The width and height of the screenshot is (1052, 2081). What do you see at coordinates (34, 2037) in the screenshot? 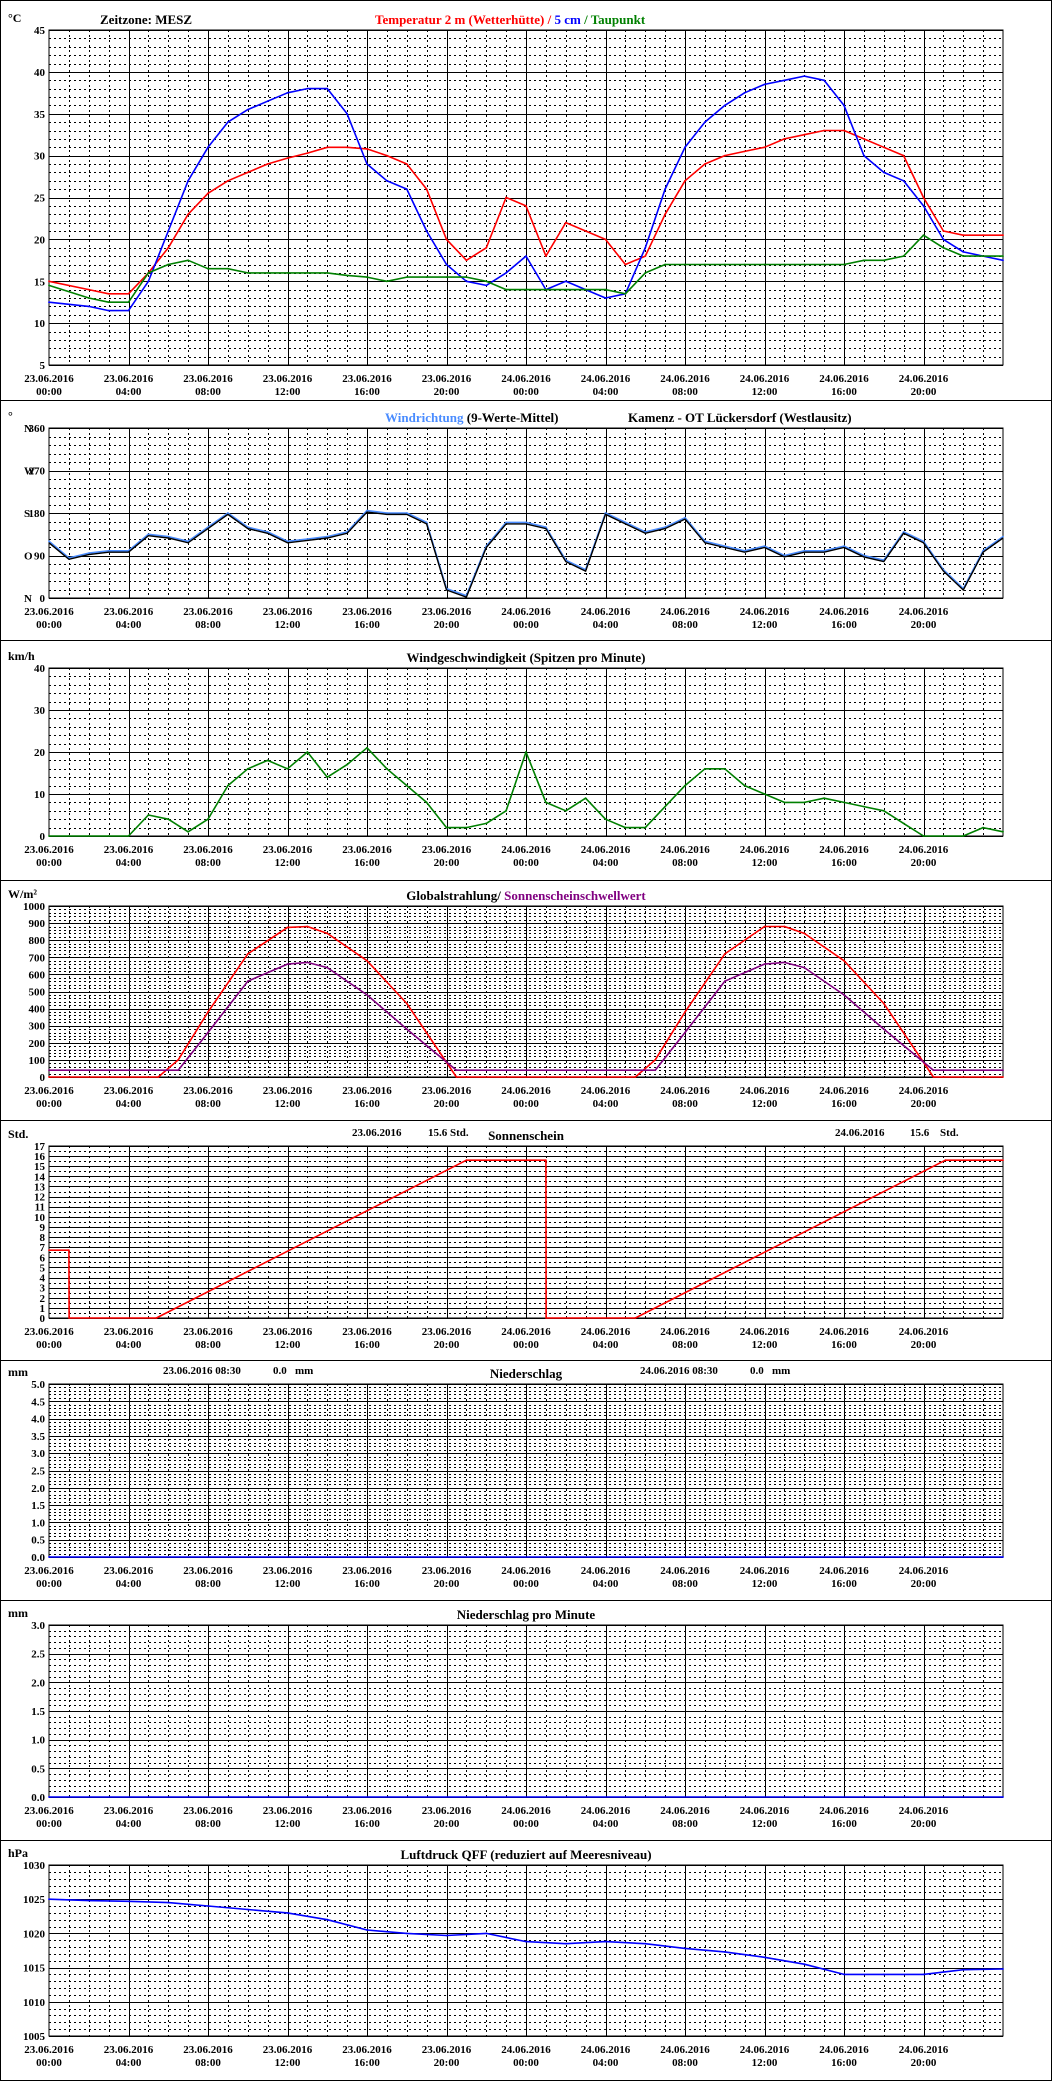
I see `y-tick-label: 1005` at bounding box center [34, 2037].